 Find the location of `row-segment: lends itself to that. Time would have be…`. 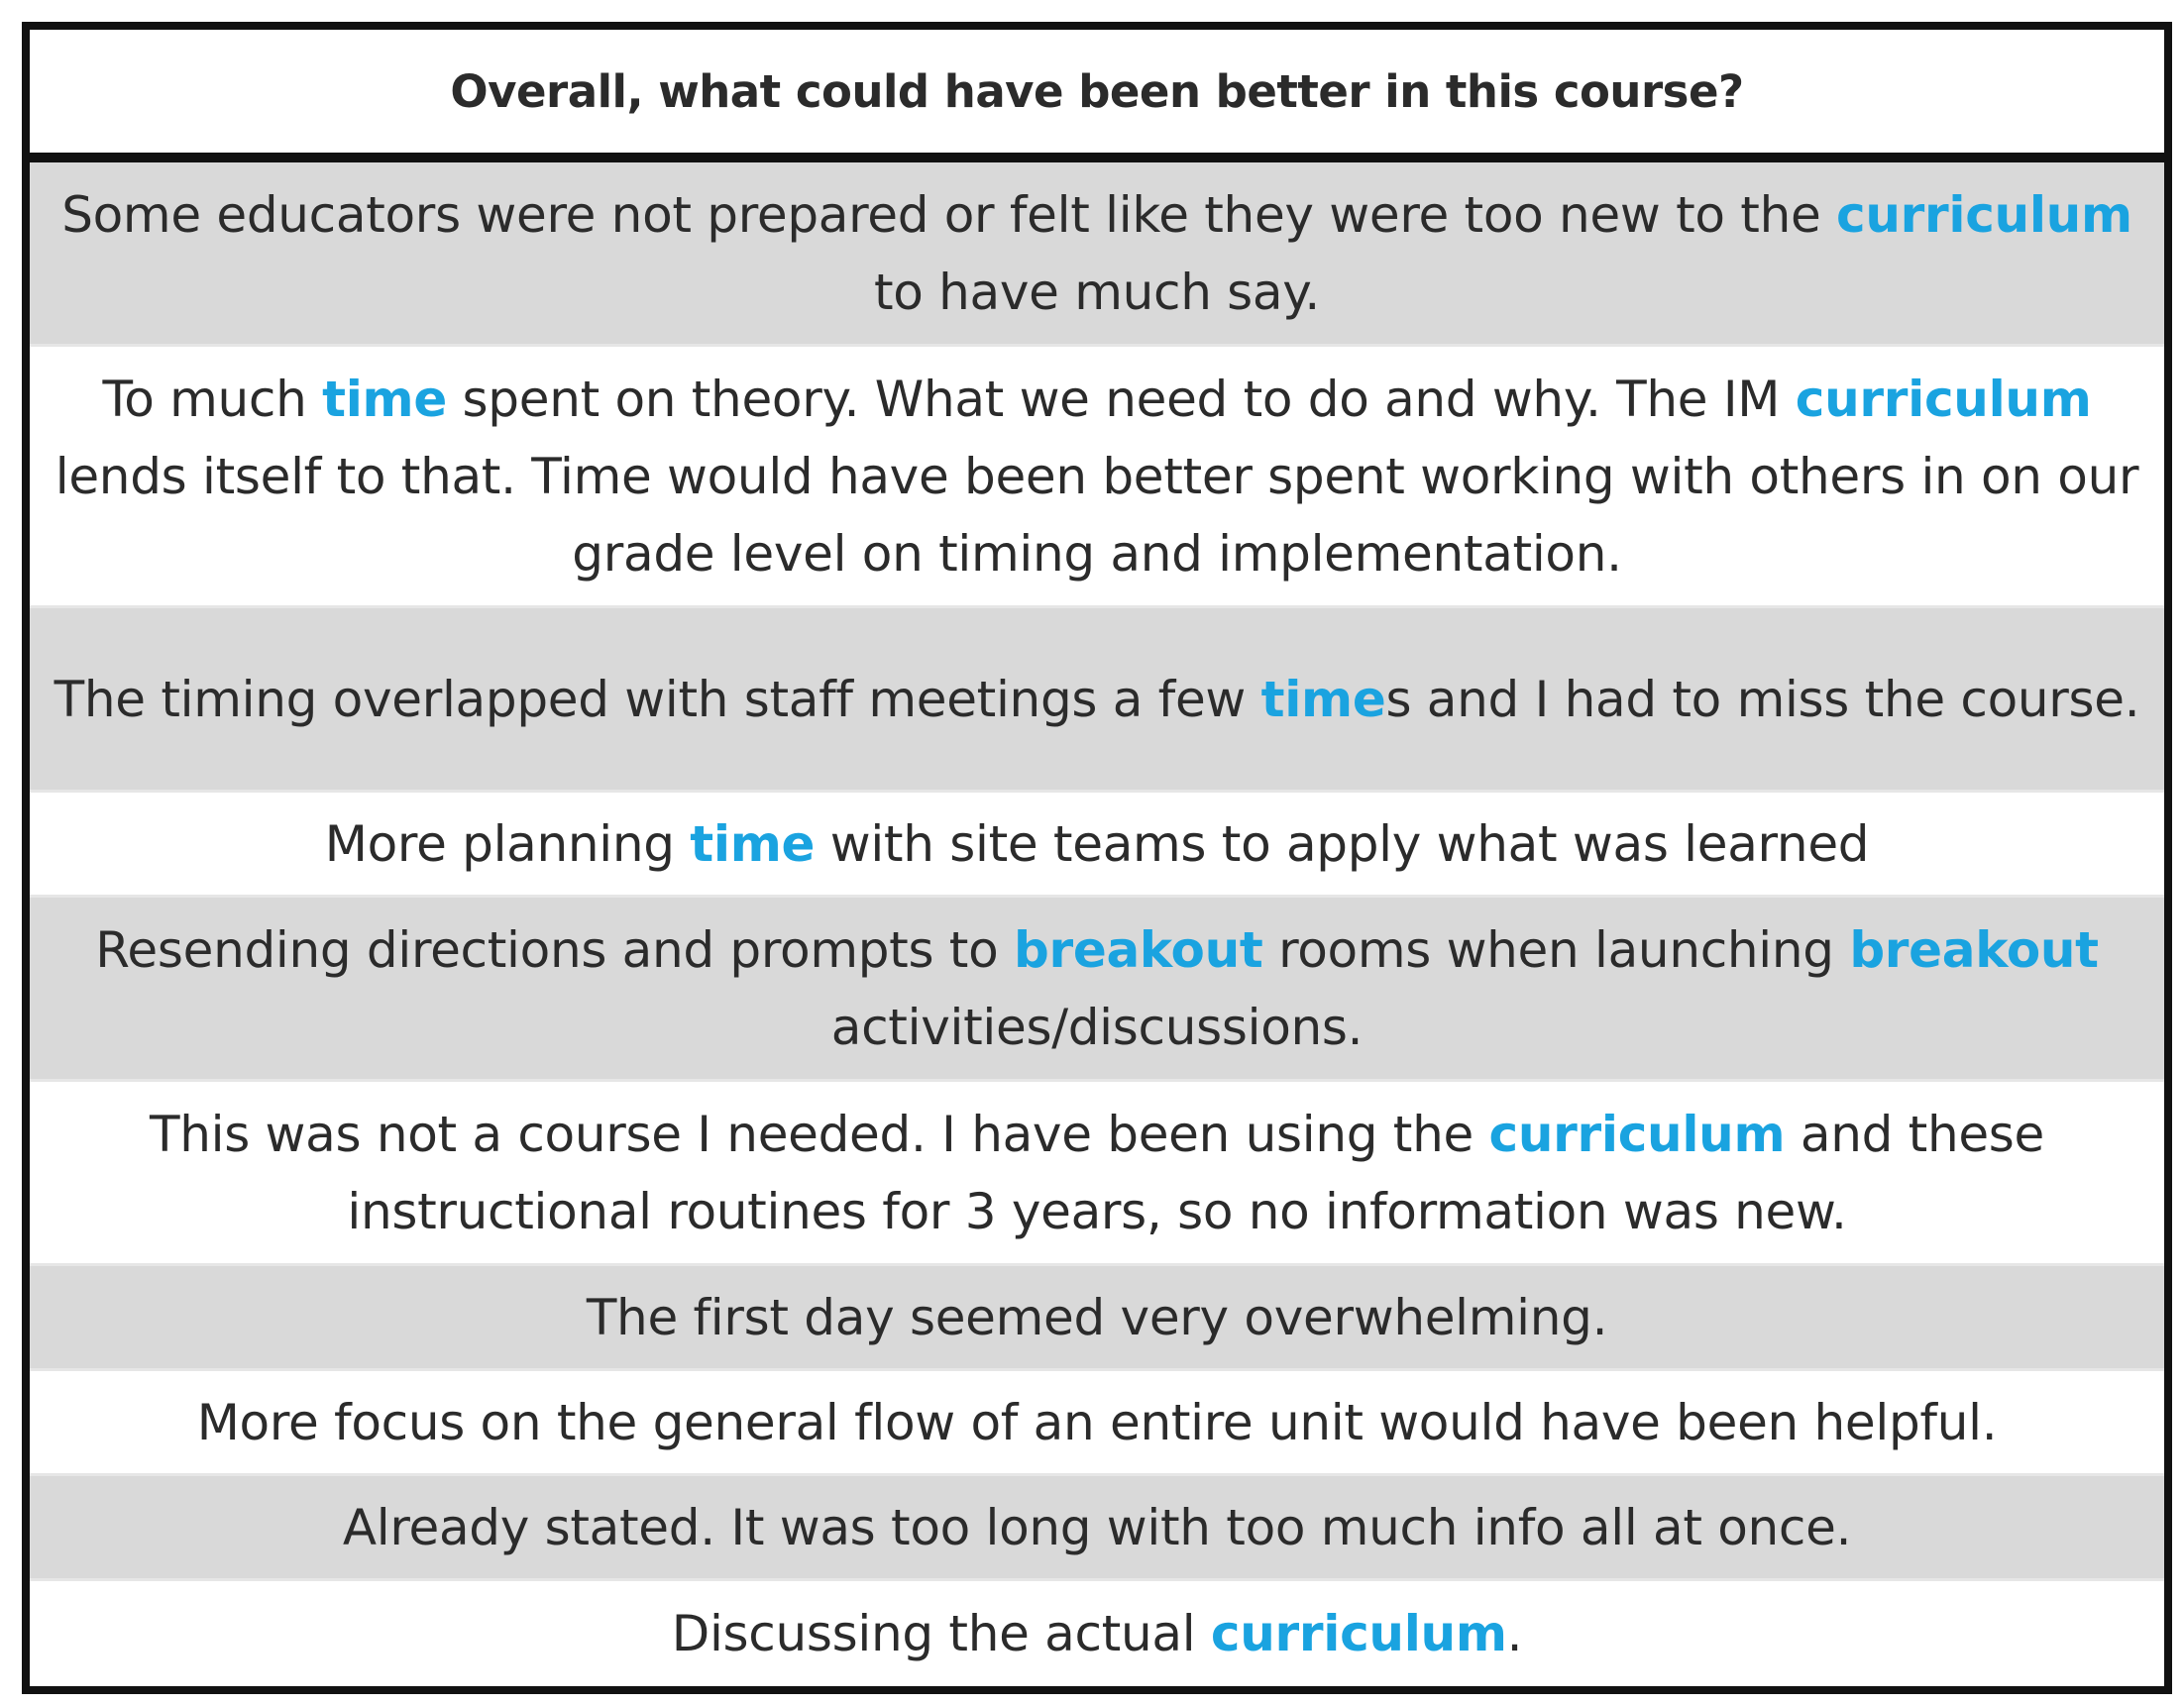

row-segment: lends itself to that. Time would have be… is located at coordinates (1097, 515).